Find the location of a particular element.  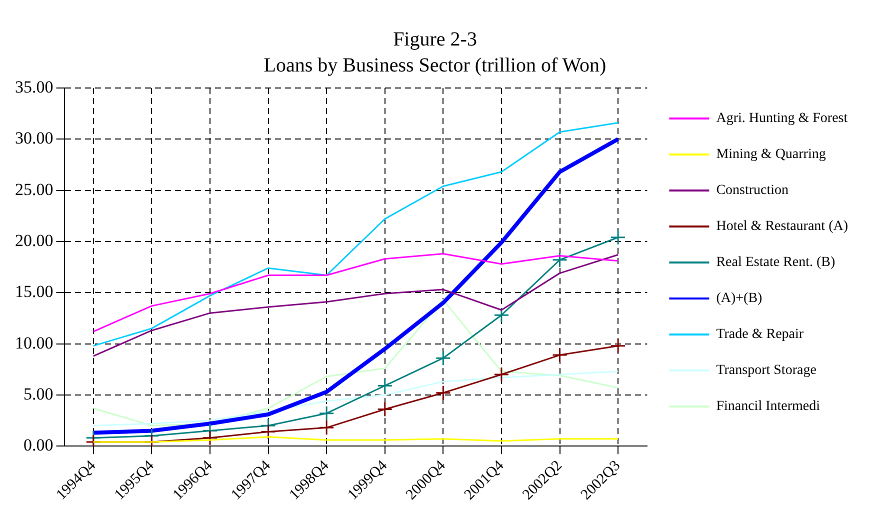

y-tick-label: 15.00 is located at coordinates (34, 292).